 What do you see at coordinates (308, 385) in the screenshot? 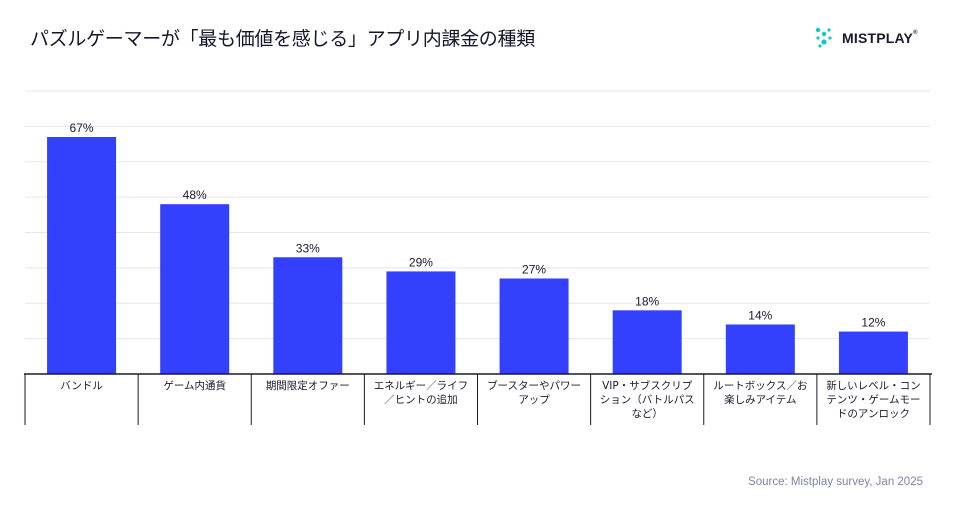
I see `category-label-3: 期間限定オファー` at bounding box center [308, 385].